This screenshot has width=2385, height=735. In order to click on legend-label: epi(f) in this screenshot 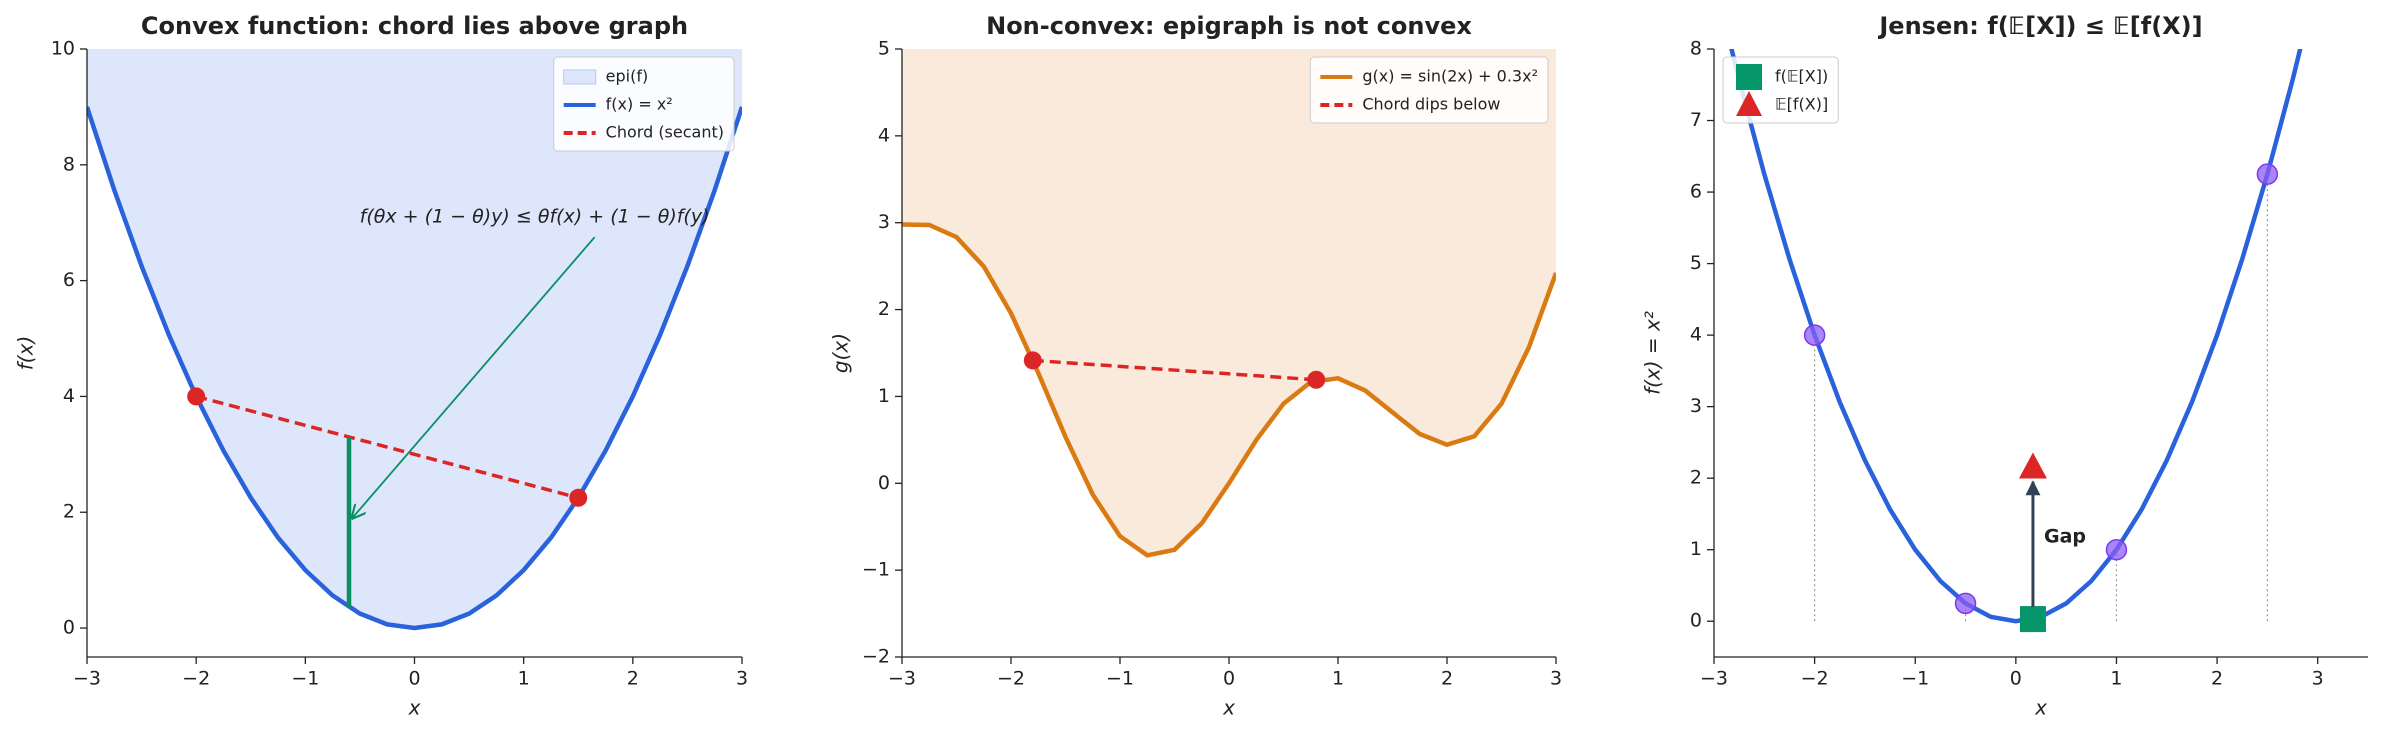, I will do `click(627, 76)`.